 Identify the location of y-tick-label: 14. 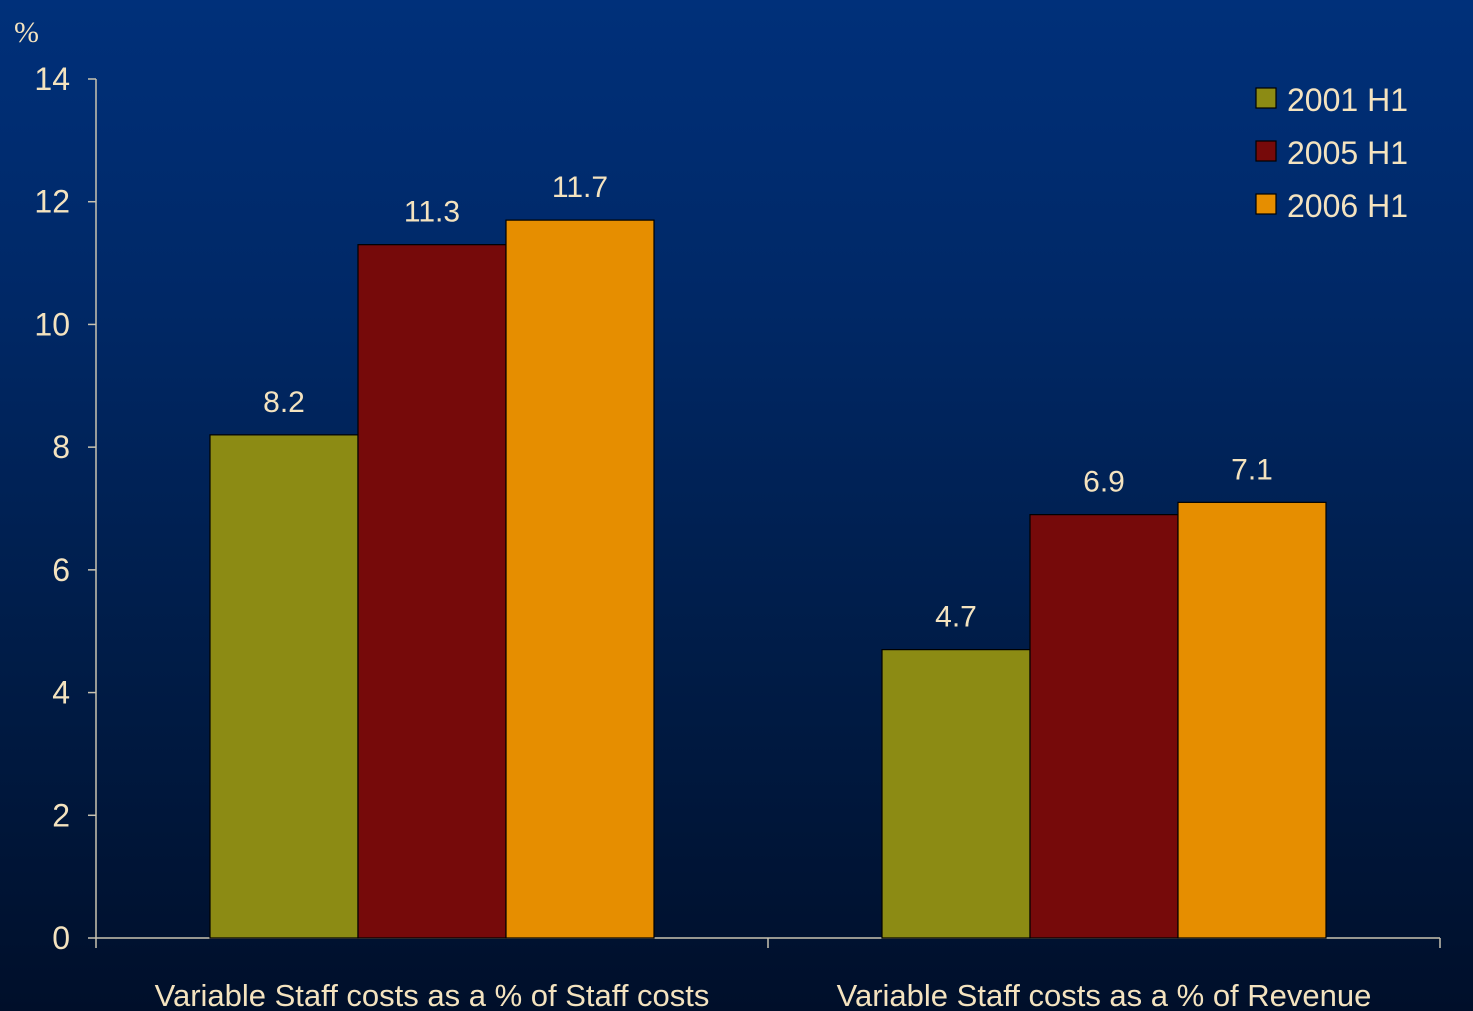
(52, 79).